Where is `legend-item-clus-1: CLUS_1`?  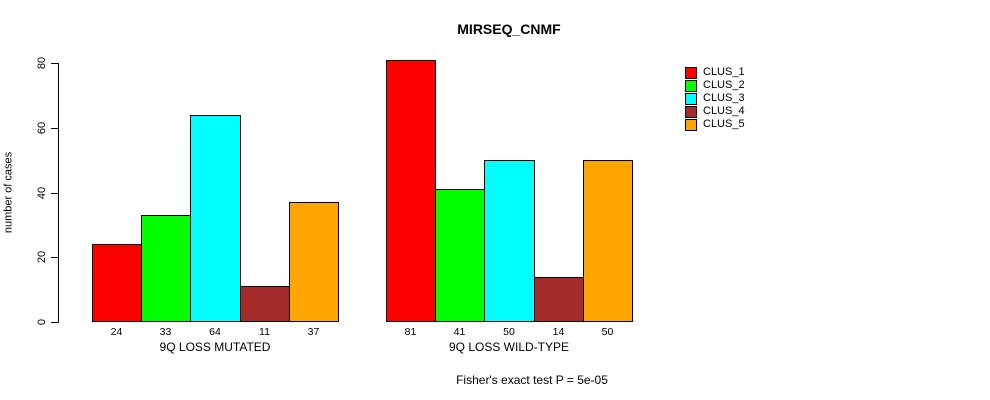 legend-item-clus-1: CLUS_1 is located at coordinates (715, 72).